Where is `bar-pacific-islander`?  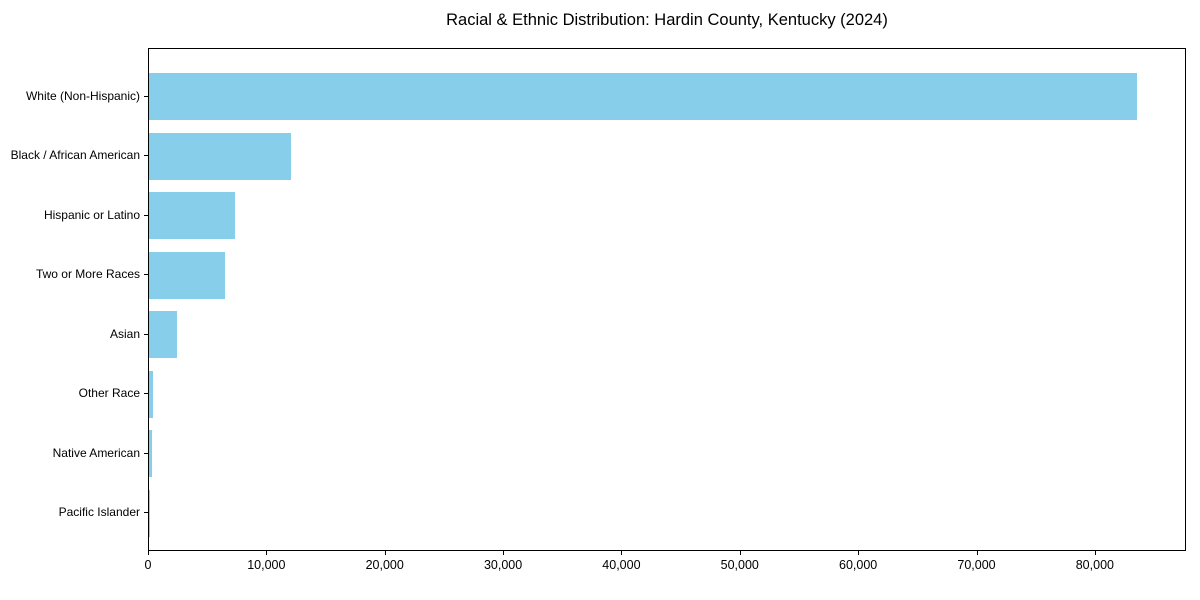
bar-pacific-islander is located at coordinates (149, 513).